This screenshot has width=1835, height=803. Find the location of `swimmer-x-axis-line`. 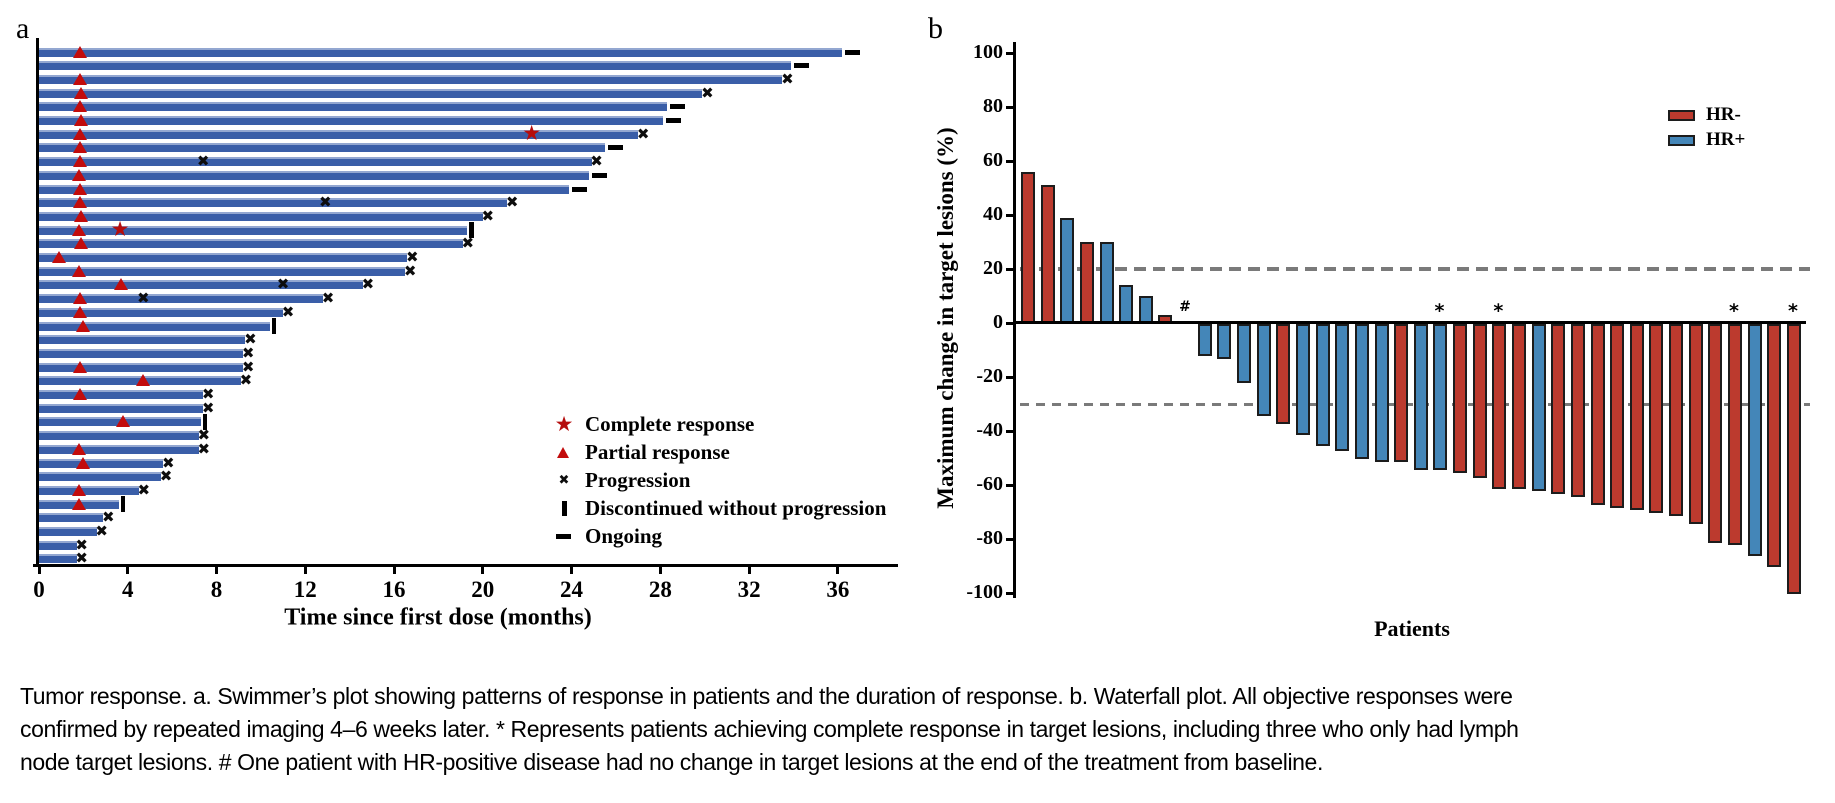

swimmer-x-axis-line is located at coordinates (465, 565).